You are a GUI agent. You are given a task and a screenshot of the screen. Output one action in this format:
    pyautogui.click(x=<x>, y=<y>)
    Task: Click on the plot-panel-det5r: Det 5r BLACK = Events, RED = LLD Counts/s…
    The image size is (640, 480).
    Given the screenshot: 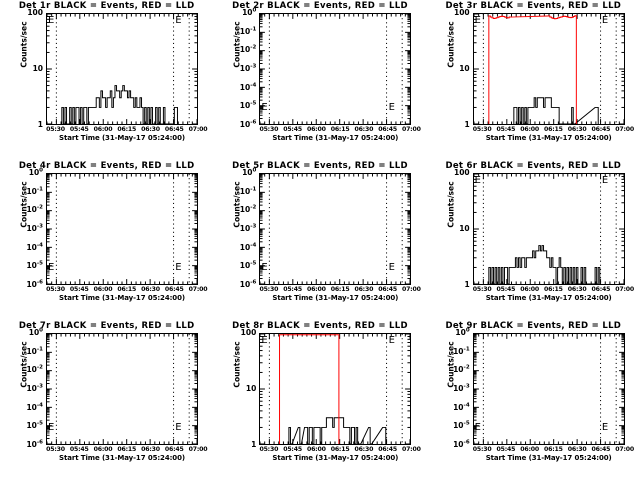 What is the action you would take?
    pyautogui.click(x=319, y=240)
    